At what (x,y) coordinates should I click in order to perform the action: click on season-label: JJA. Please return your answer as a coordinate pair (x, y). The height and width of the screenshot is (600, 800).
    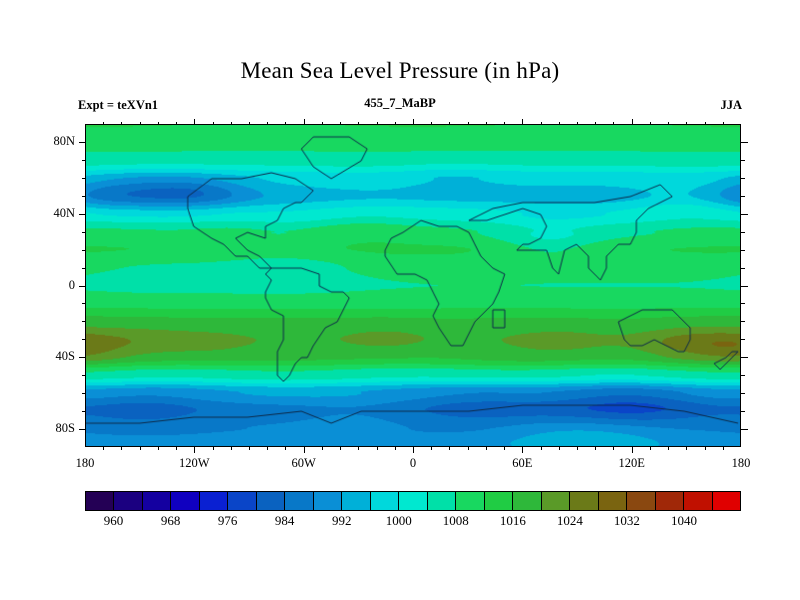
    Looking at the image, I should click on (731, 105).